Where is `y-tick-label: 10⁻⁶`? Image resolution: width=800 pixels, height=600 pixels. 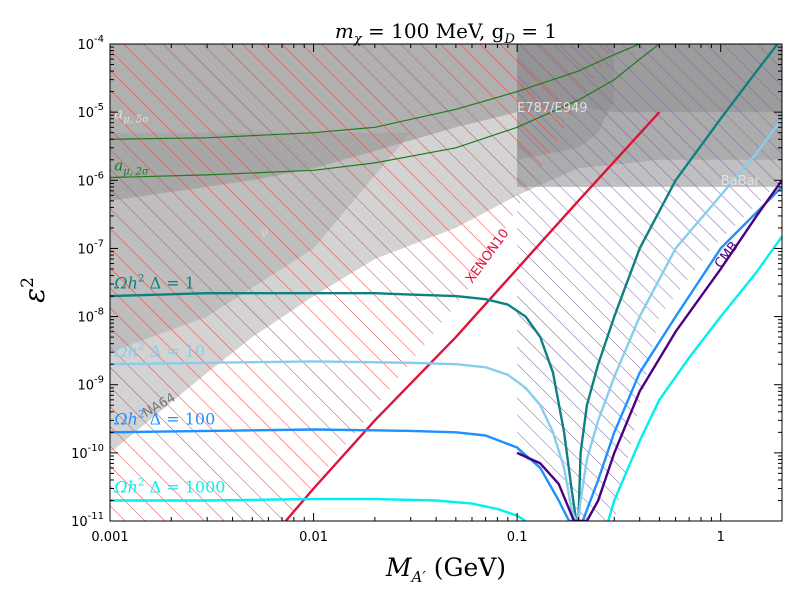 y-tick-label: 10⁻⁶ is located at coordinates (90, 179).